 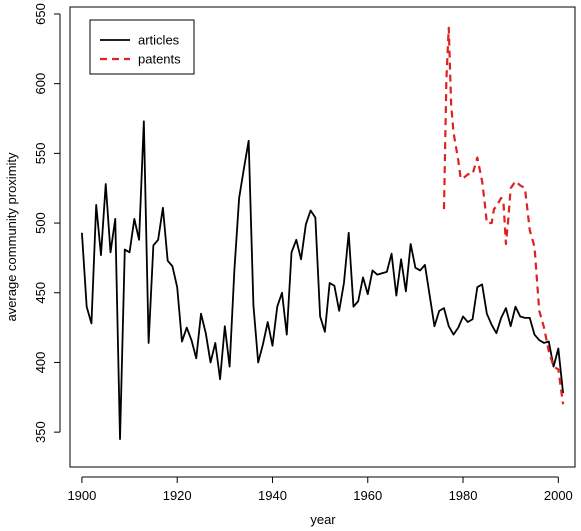 I want to click on legend-box, so click(x=142, y=47).